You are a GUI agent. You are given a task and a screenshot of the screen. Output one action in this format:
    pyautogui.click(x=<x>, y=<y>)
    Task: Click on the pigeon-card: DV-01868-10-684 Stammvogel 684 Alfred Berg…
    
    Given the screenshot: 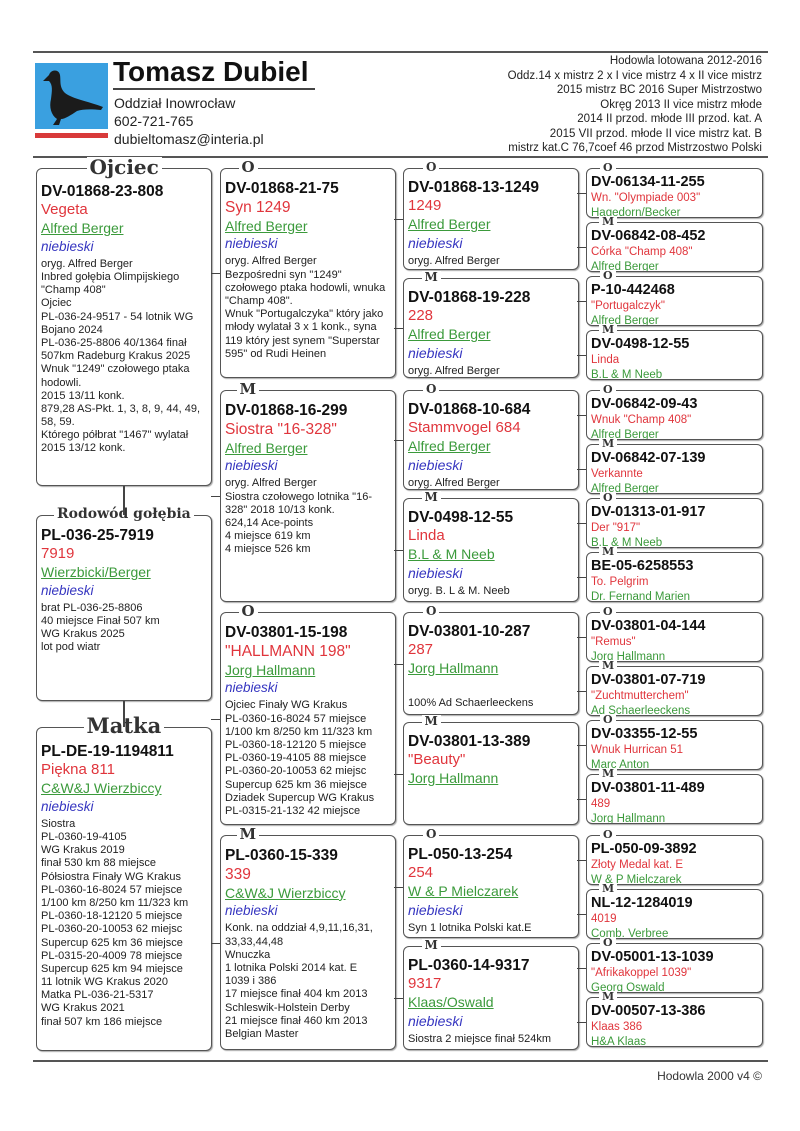 What is the action you would take?
    pyautogui.click(x=491, y=440)
    